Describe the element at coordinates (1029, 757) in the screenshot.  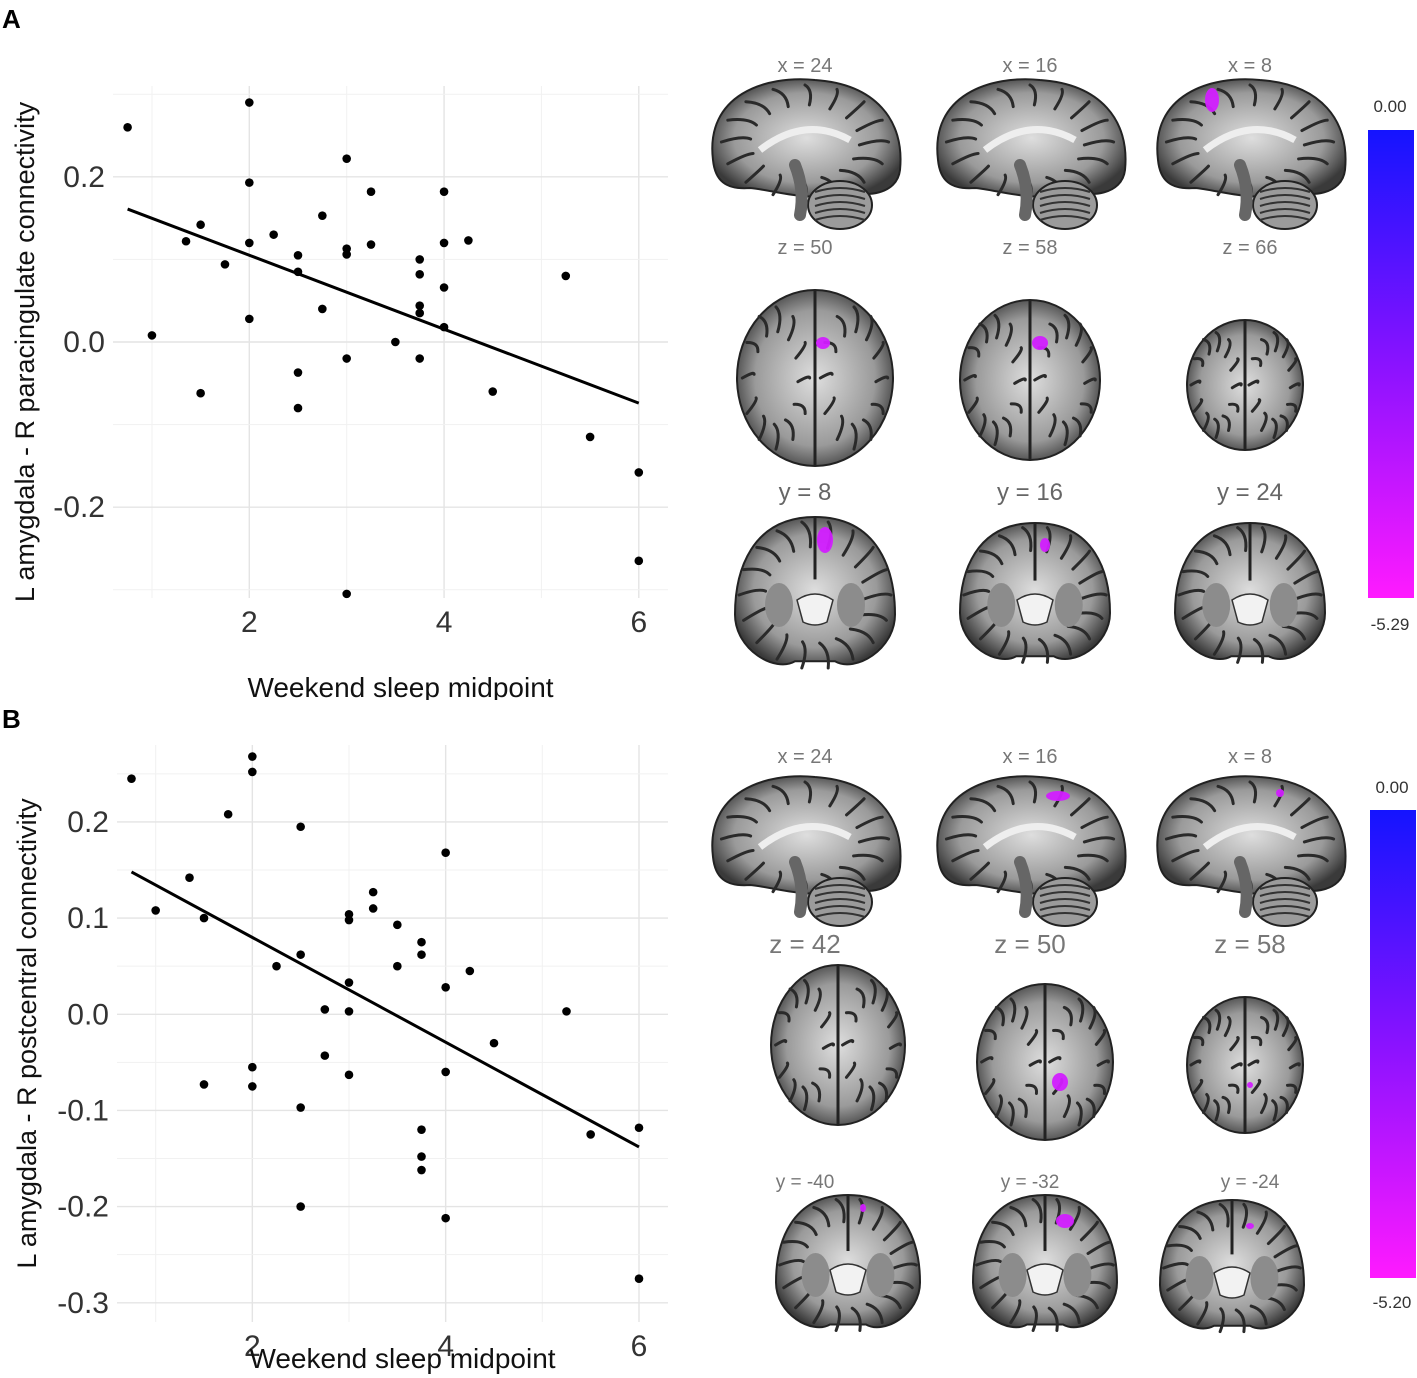
I see `slice-label: x = 16` at that location.